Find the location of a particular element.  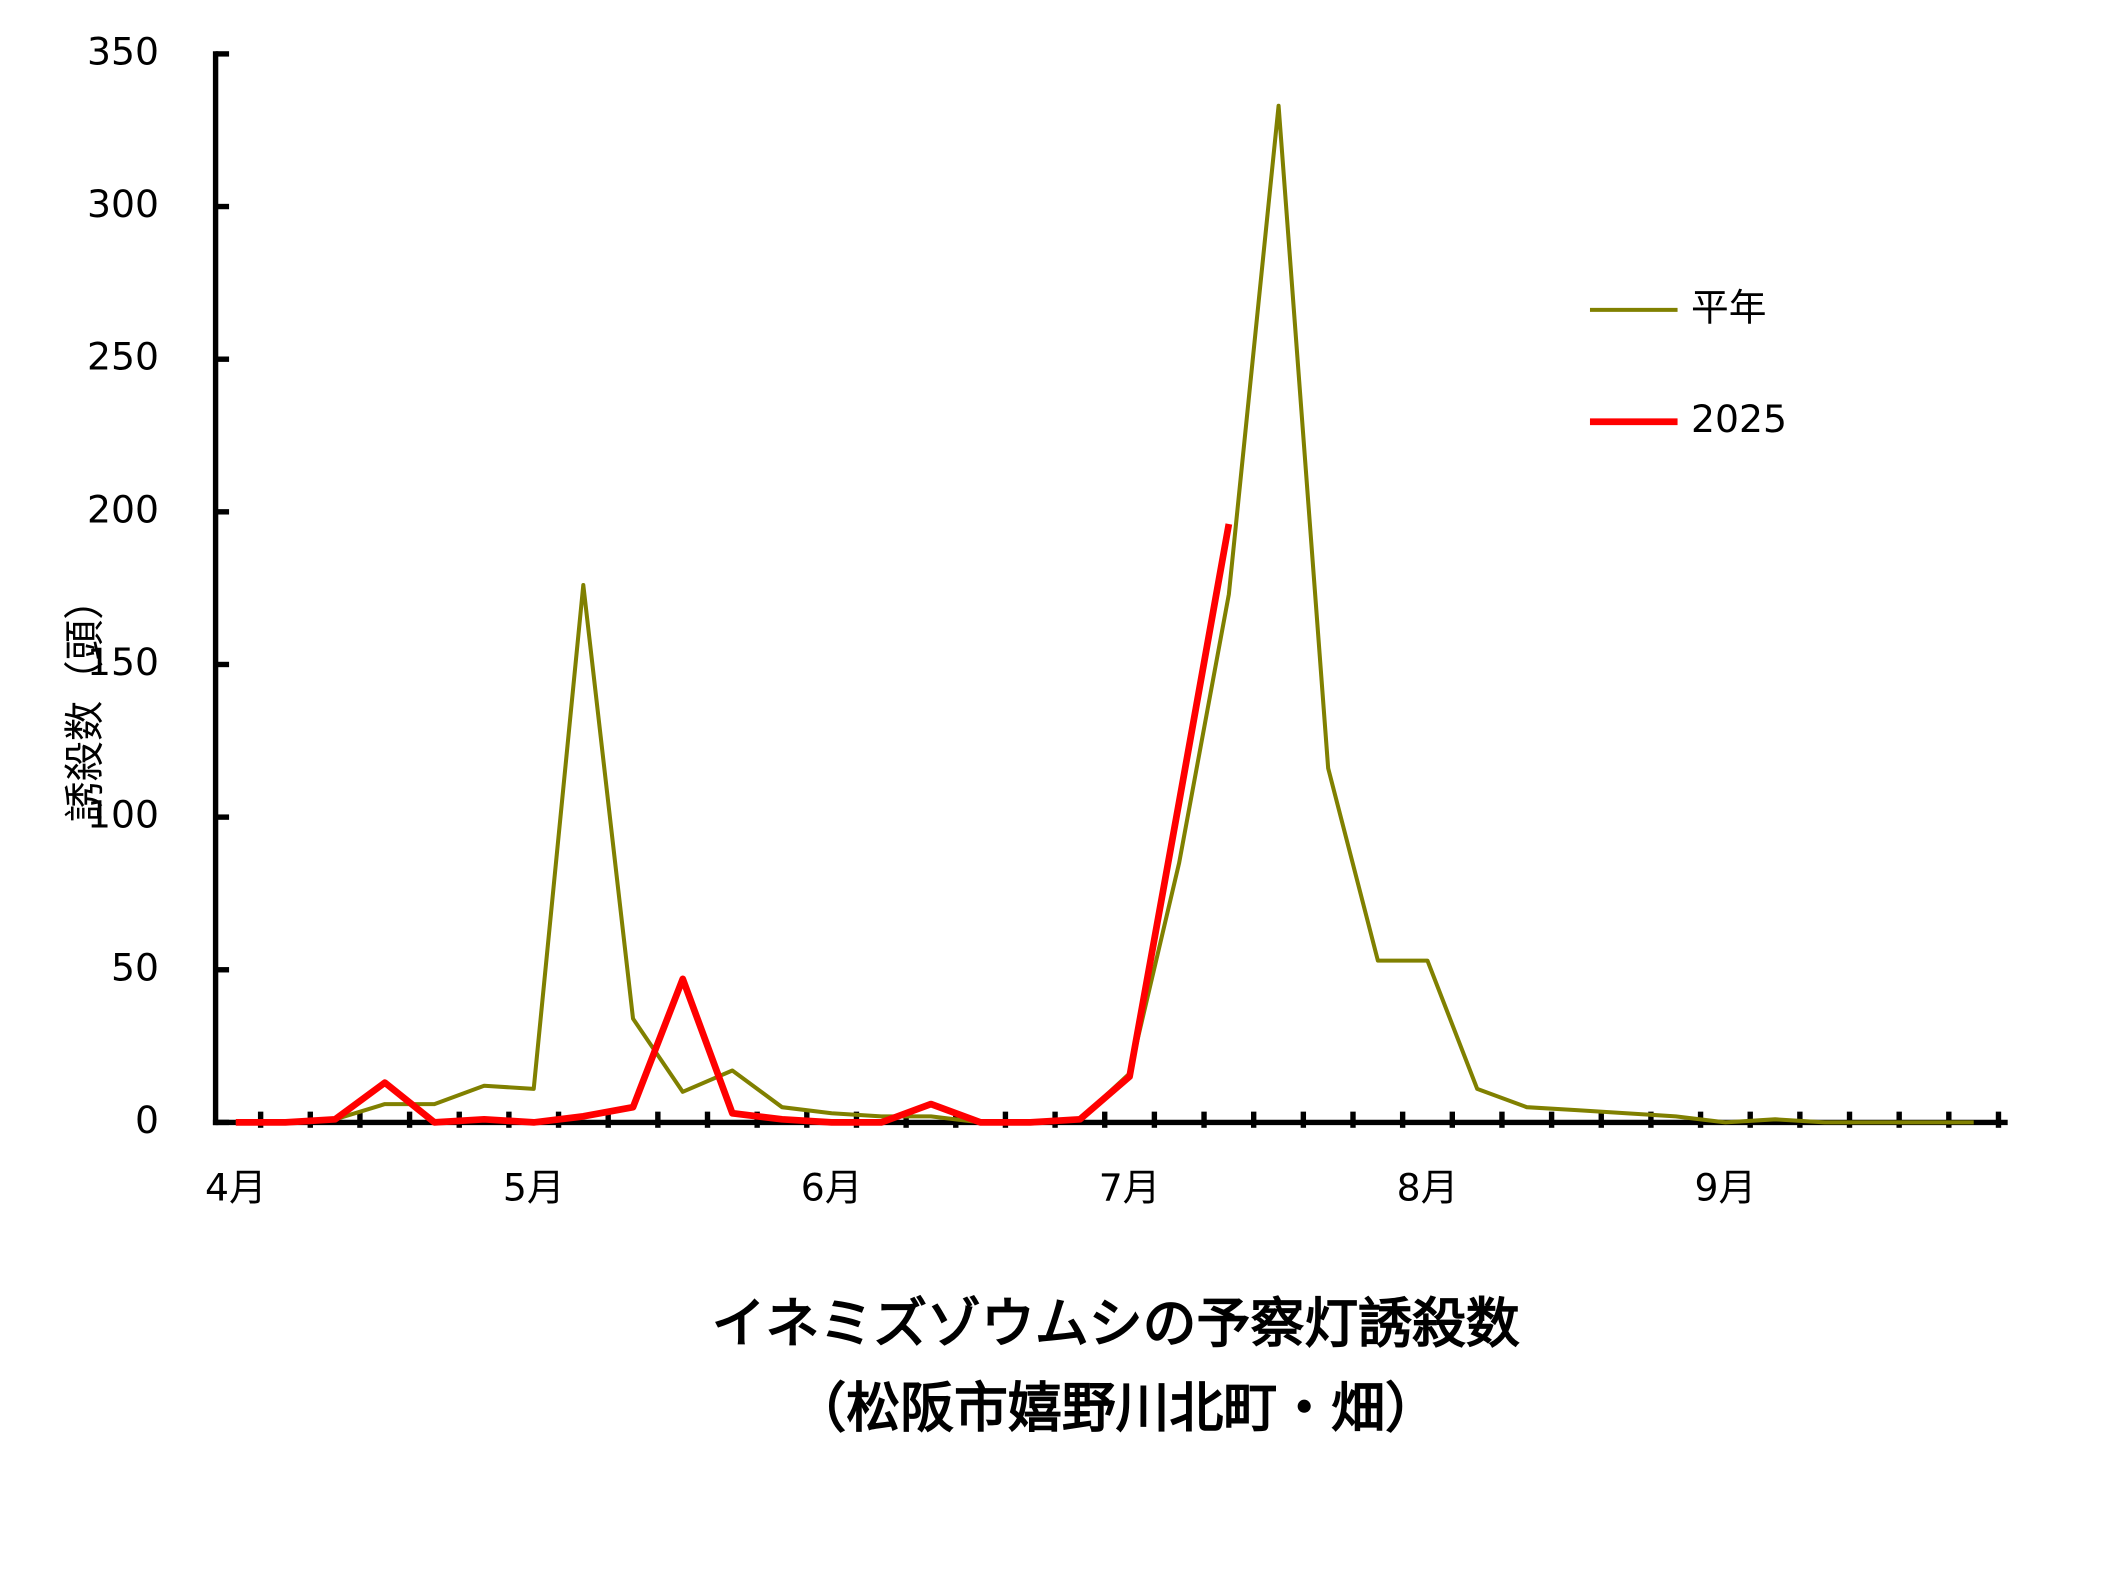

y-tick-label: 100 is located at coordinates (123, 815).